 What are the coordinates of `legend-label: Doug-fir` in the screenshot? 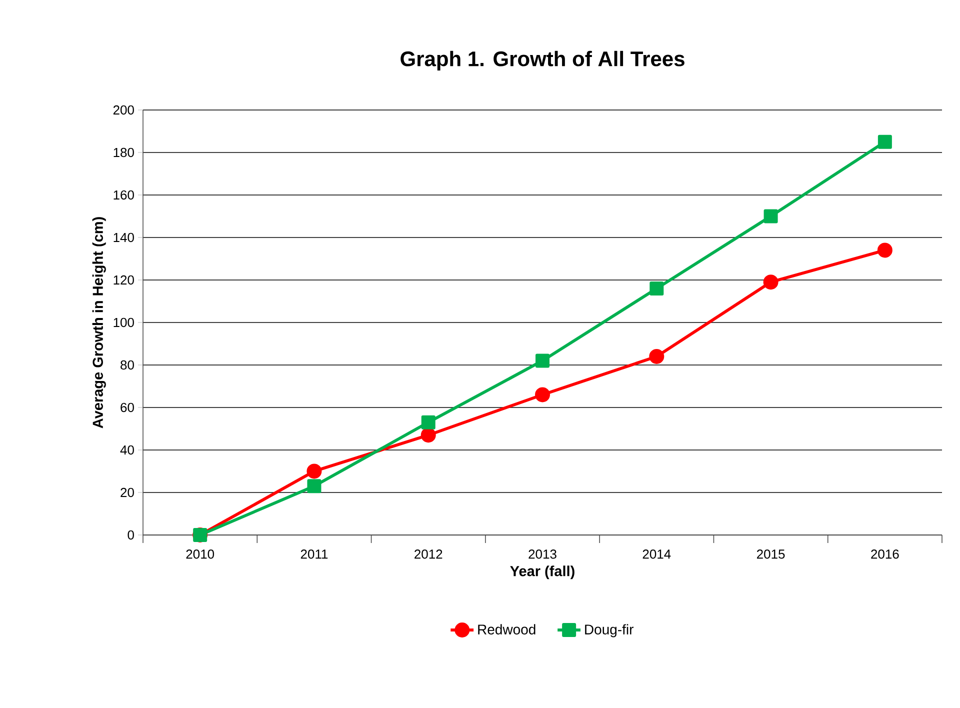 It's located at (609, 631).